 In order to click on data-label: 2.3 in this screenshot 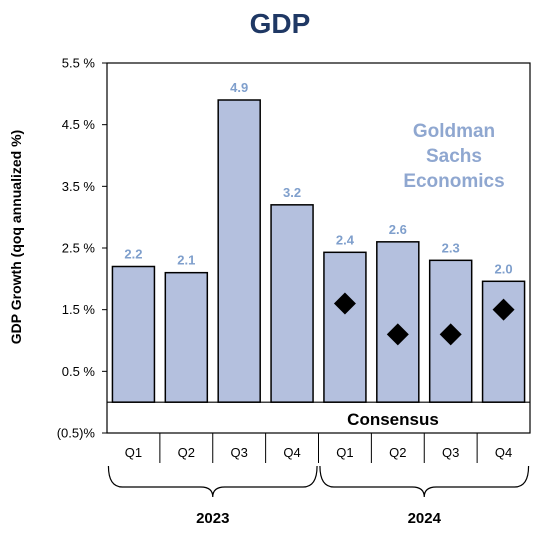, I will do `click(451, 247)`.